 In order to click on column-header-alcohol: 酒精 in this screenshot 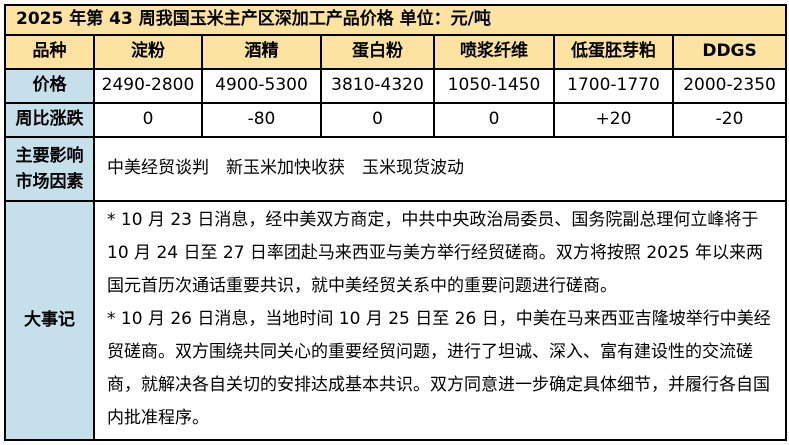, I will do `click(261, 52)`.